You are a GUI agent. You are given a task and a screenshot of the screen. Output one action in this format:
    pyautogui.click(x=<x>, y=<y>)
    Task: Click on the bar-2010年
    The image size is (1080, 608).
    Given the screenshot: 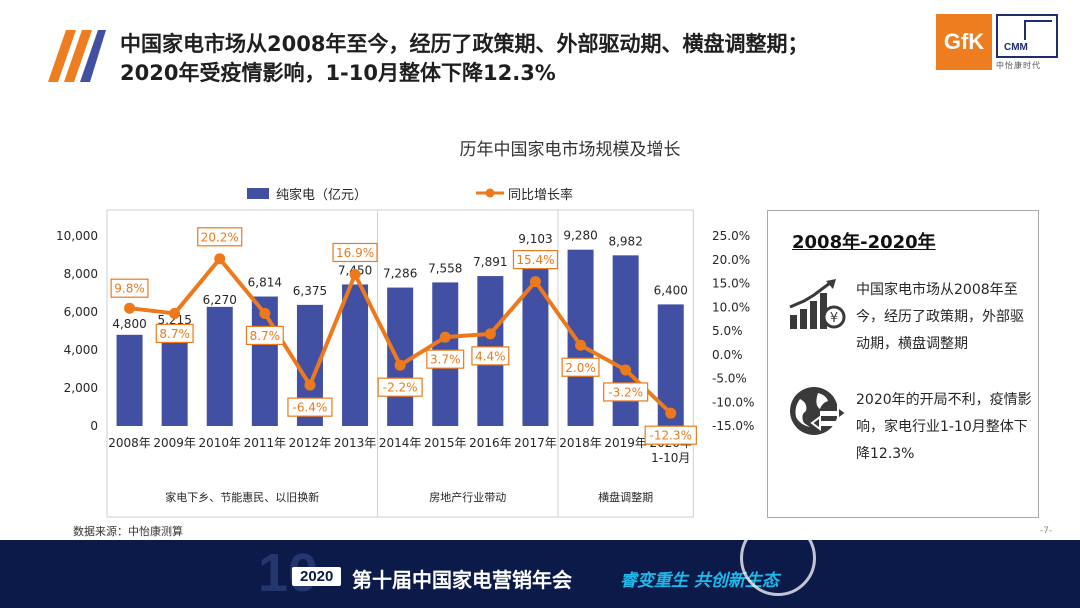 What is the action you would take?
    pyautogui.click(x=219, y=366)
    